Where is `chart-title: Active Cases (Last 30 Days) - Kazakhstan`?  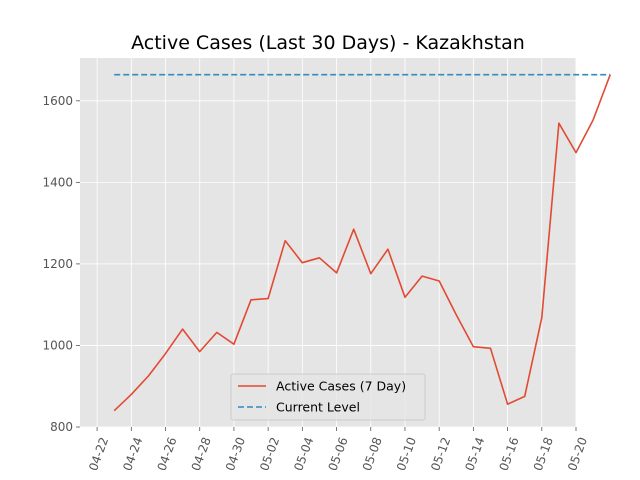
chart-title: Active Cases (Last 30 Days) - Kazakhstan is located at coordinates (328, 43).